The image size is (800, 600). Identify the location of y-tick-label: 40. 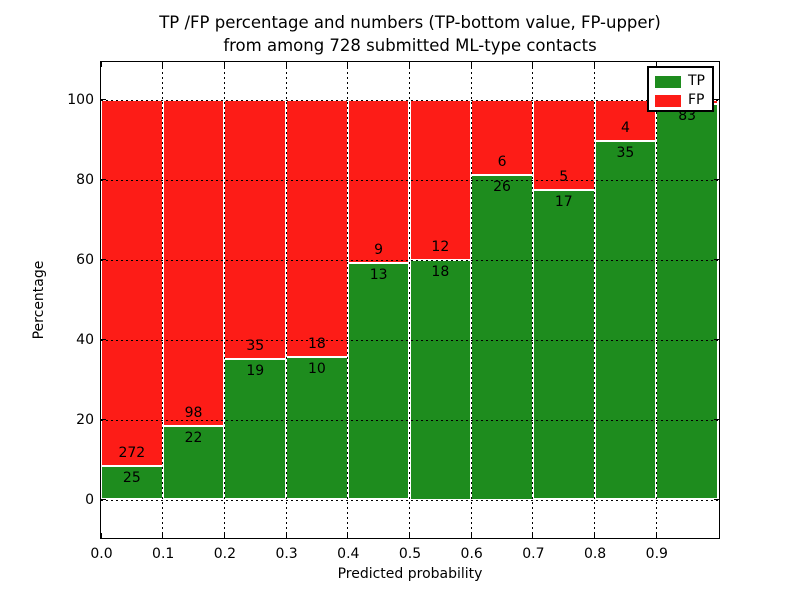
(85, 340).